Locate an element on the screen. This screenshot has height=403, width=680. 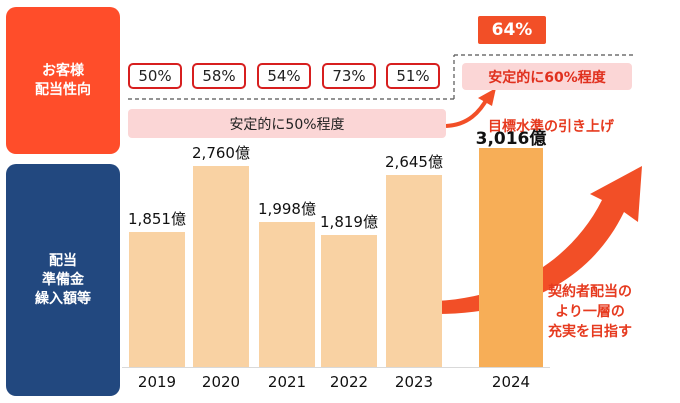
bar-value-label: 2,760億 is located at coordinates (221, 153).